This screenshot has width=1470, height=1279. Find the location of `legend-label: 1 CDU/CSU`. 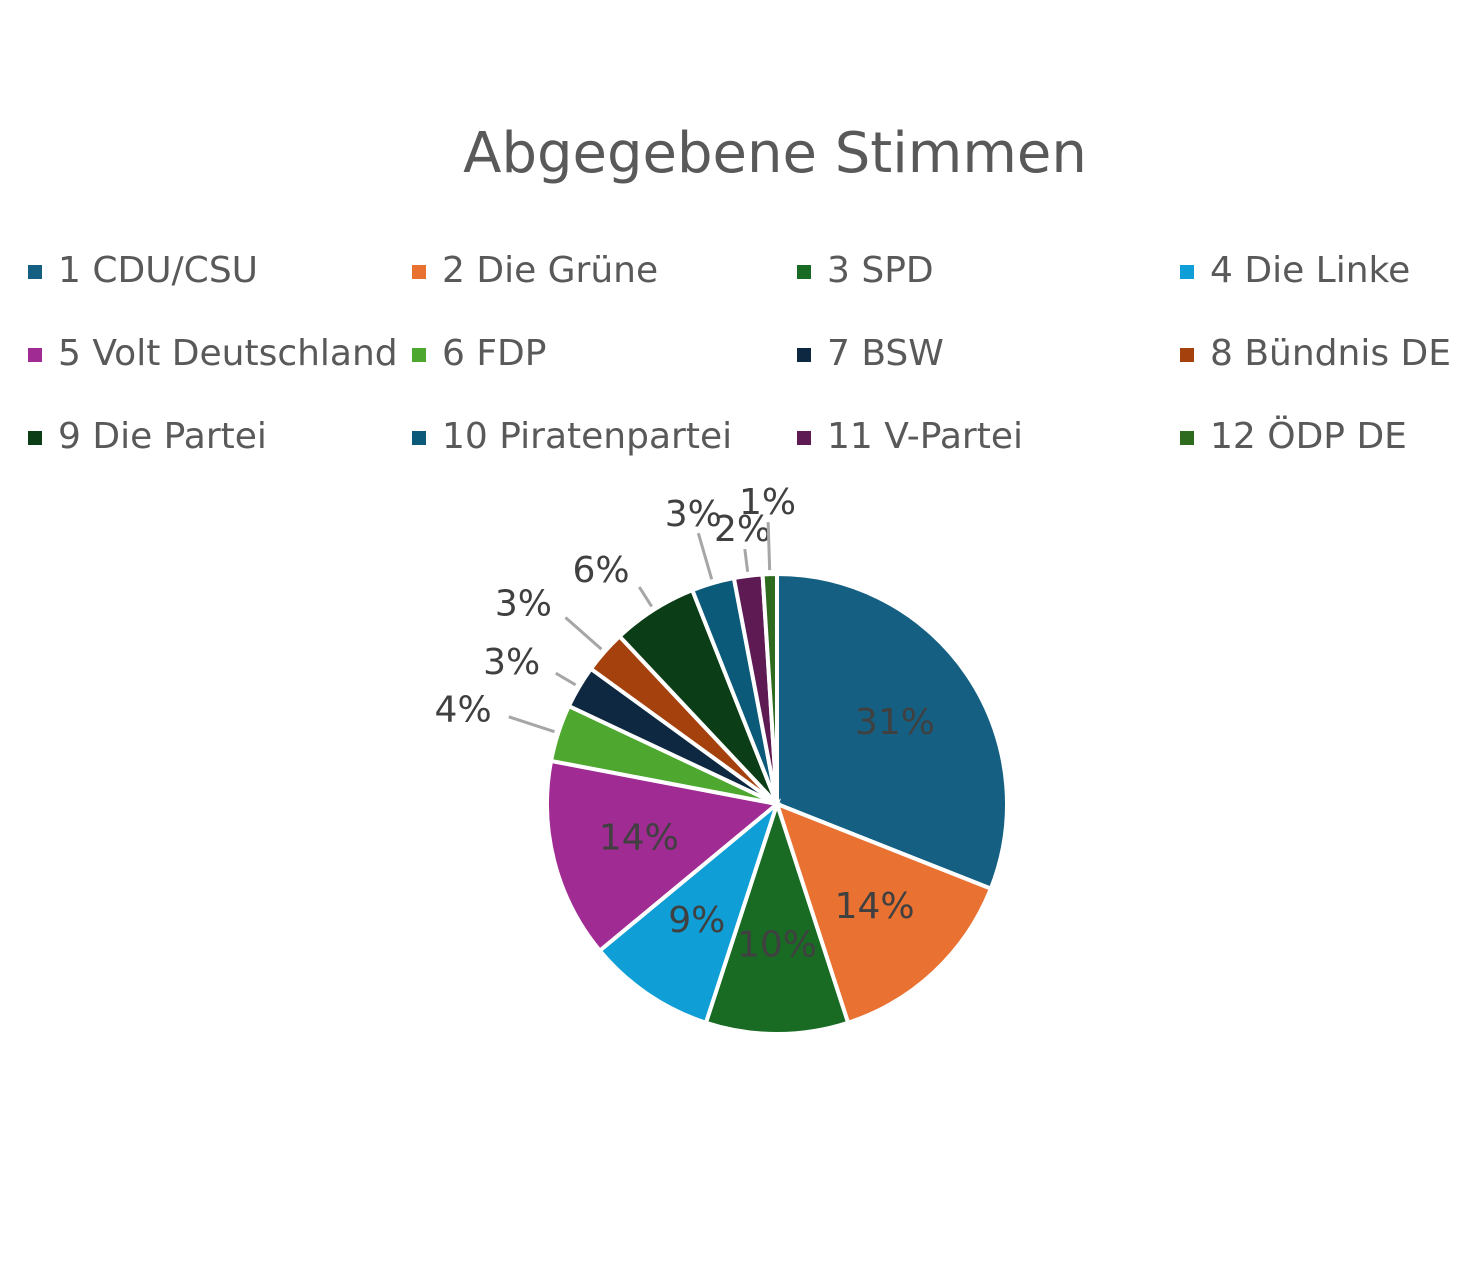

legend-label: 1 CDU/CSU is located at coordinates (158, 270).